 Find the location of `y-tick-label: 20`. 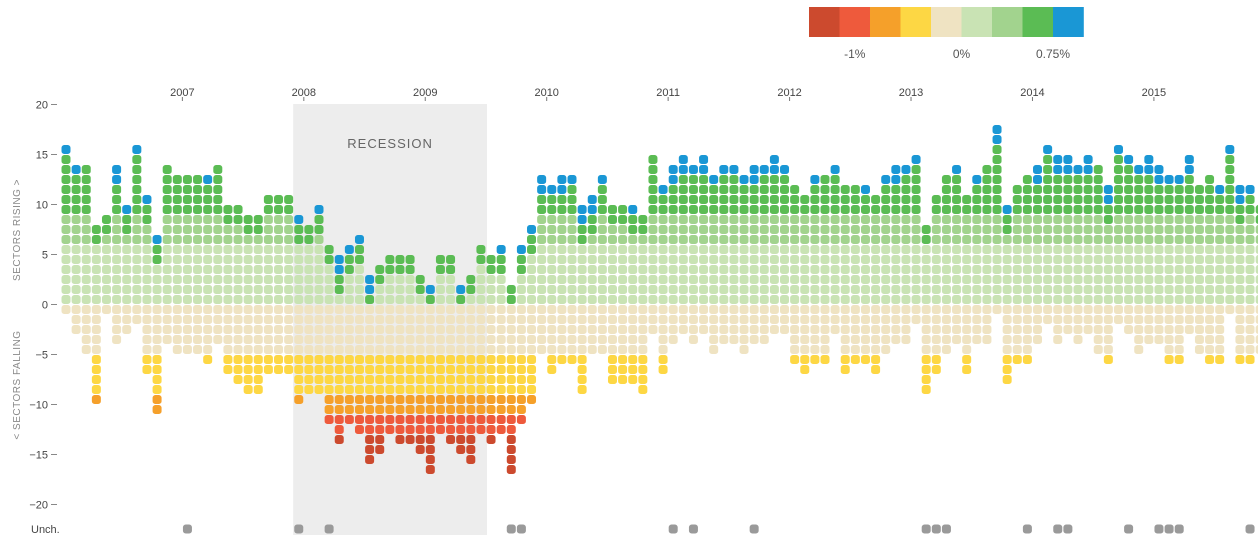

y-tick-label: 20 is located at coordinates (42, 106).